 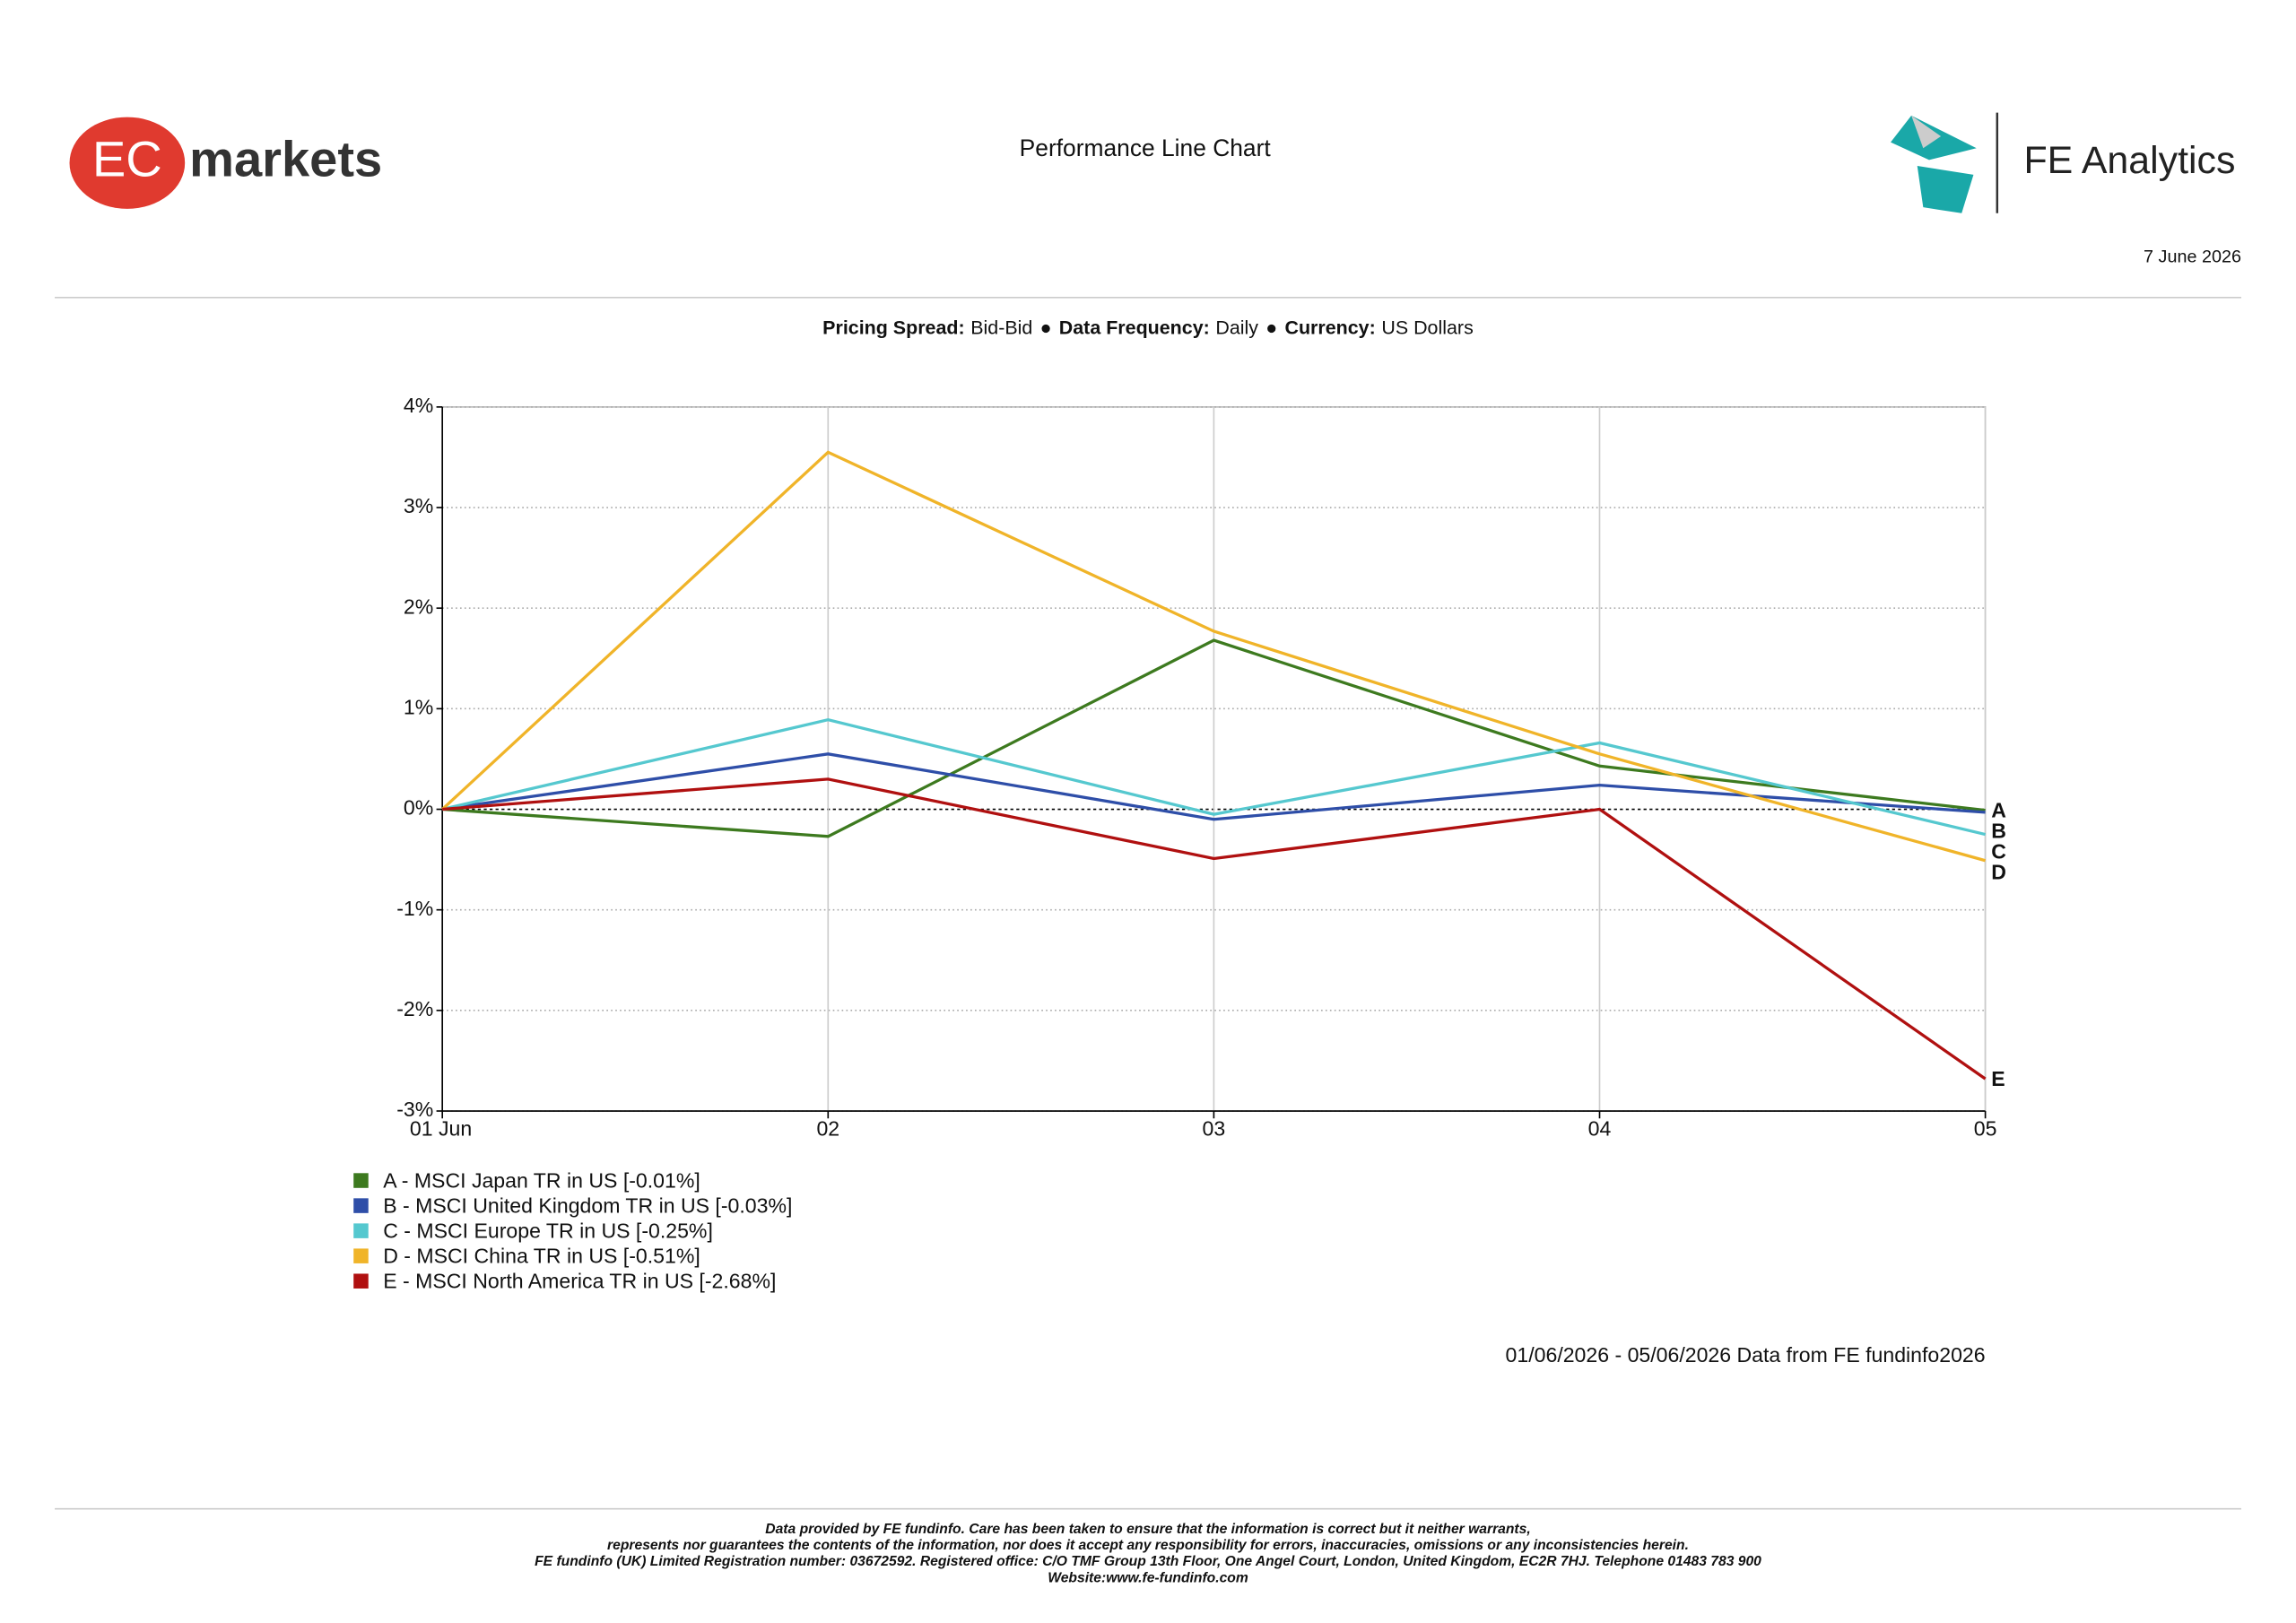 I want to click on end-label: D, so click(x=1998, y=872).